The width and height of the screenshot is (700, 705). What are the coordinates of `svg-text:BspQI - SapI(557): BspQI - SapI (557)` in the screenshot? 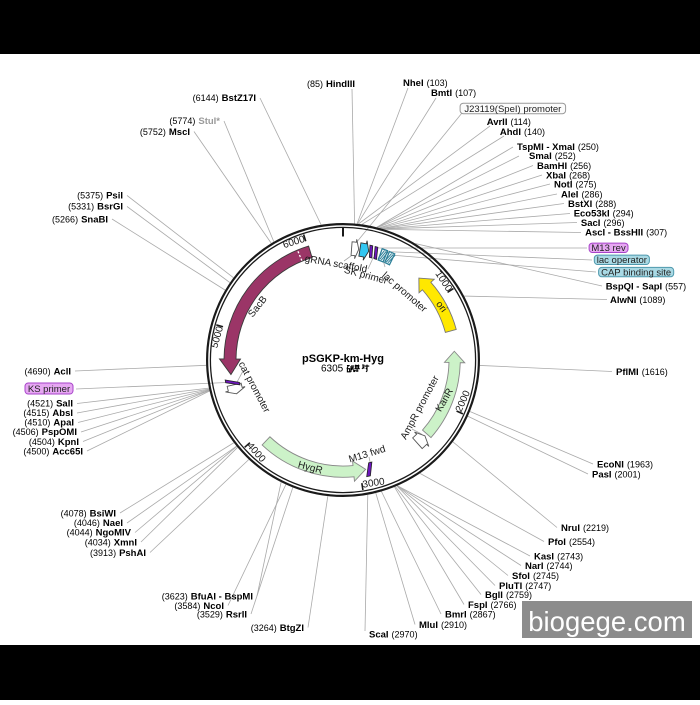 It's located at (646, 286).